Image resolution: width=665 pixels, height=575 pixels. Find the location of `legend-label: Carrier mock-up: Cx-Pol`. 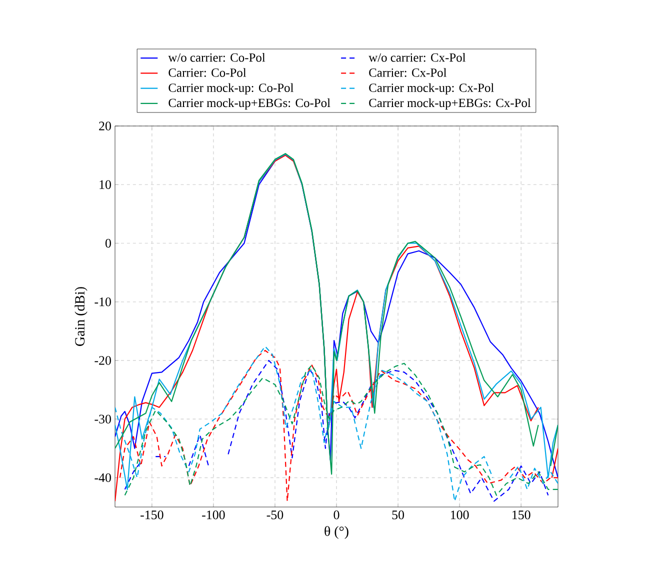

legend-label: Carrier mock-up: Cx-Pol is located at coordinates (431, 89).